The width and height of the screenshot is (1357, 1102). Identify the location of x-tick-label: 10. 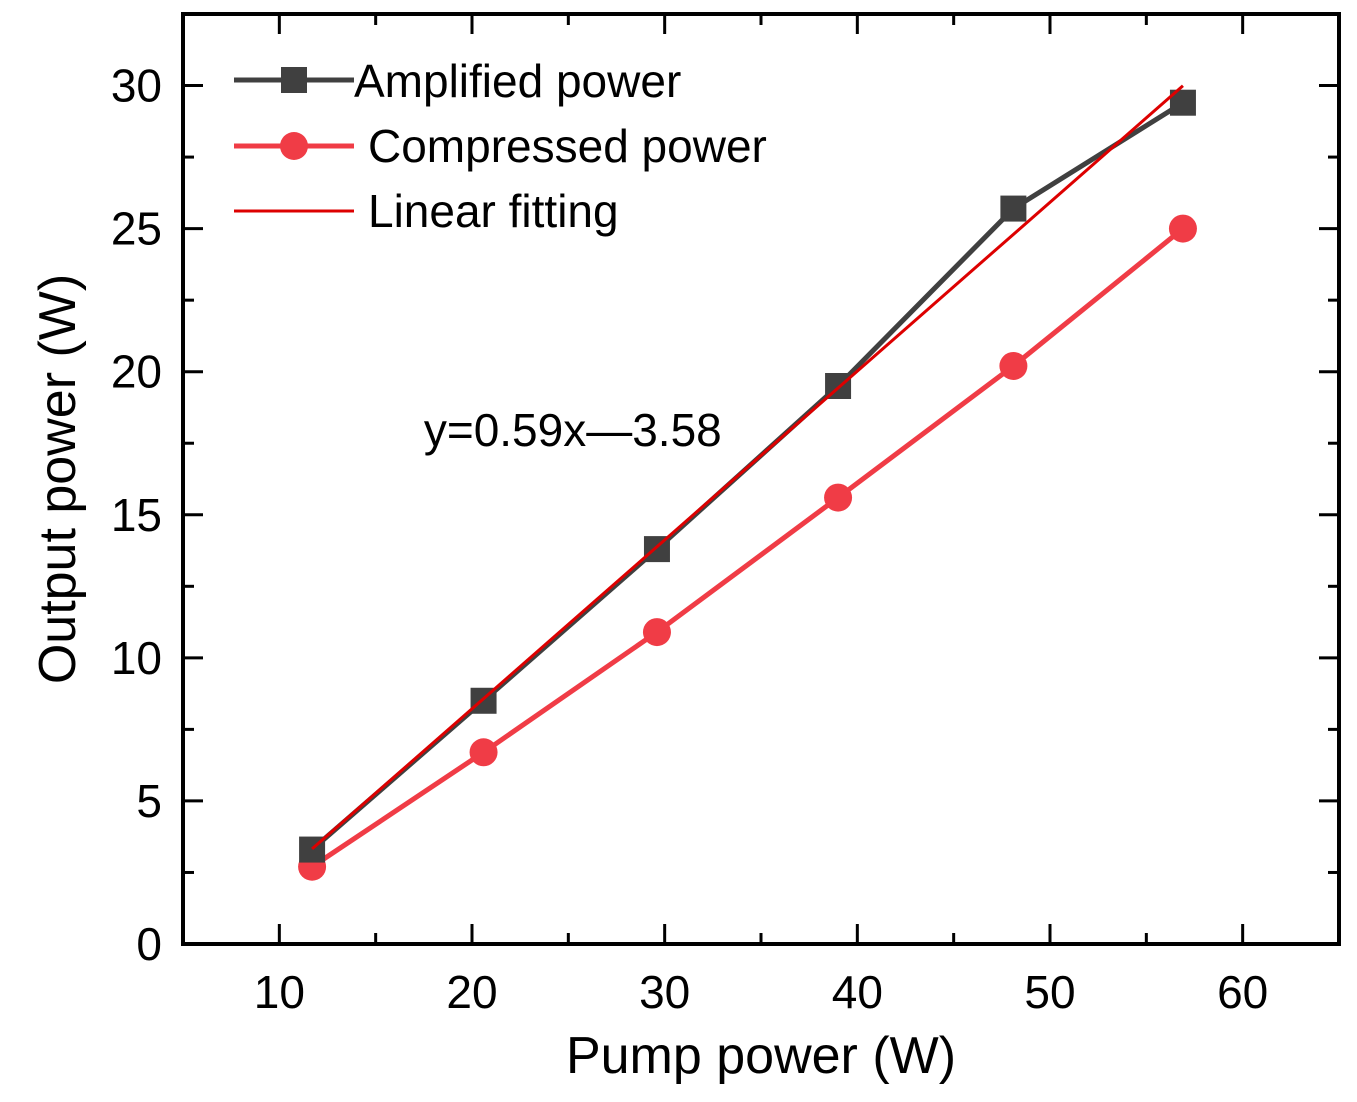
(279, 992).